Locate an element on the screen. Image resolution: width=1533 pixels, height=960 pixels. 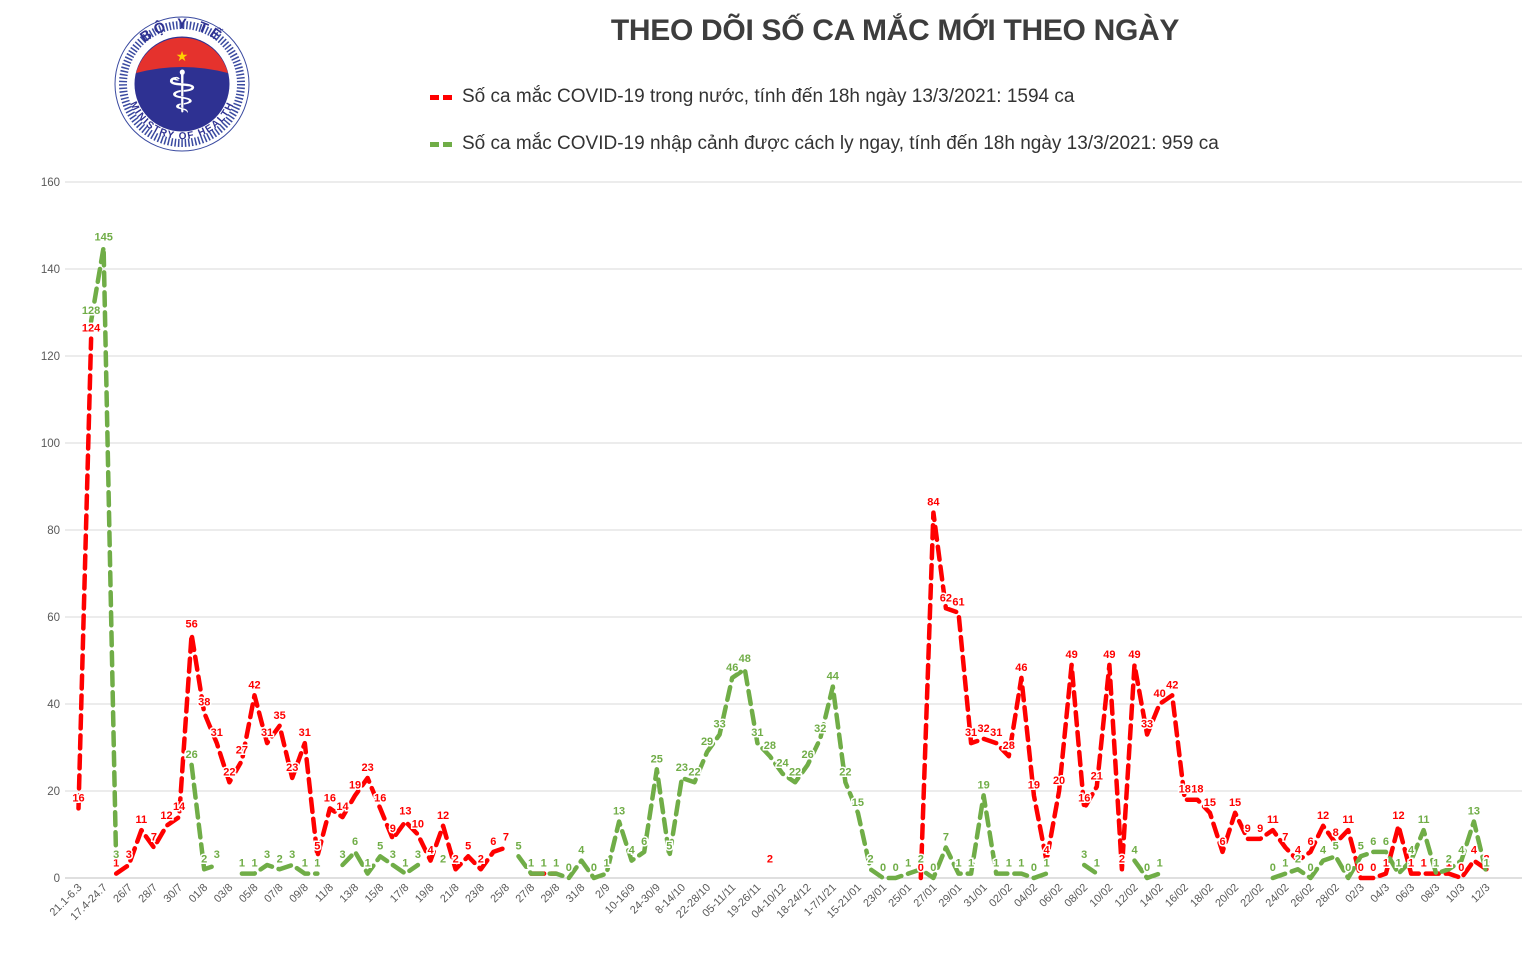
x-axis-label: 18/02 is located at coordinates (1202, 896).